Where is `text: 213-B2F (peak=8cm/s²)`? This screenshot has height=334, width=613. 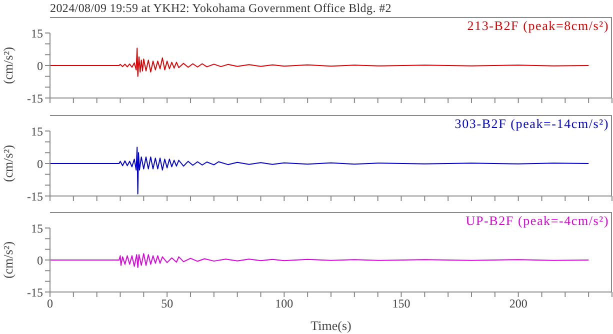 text: 213-B2F (peak=8cm/s²) is located at coordinates (538, 26).